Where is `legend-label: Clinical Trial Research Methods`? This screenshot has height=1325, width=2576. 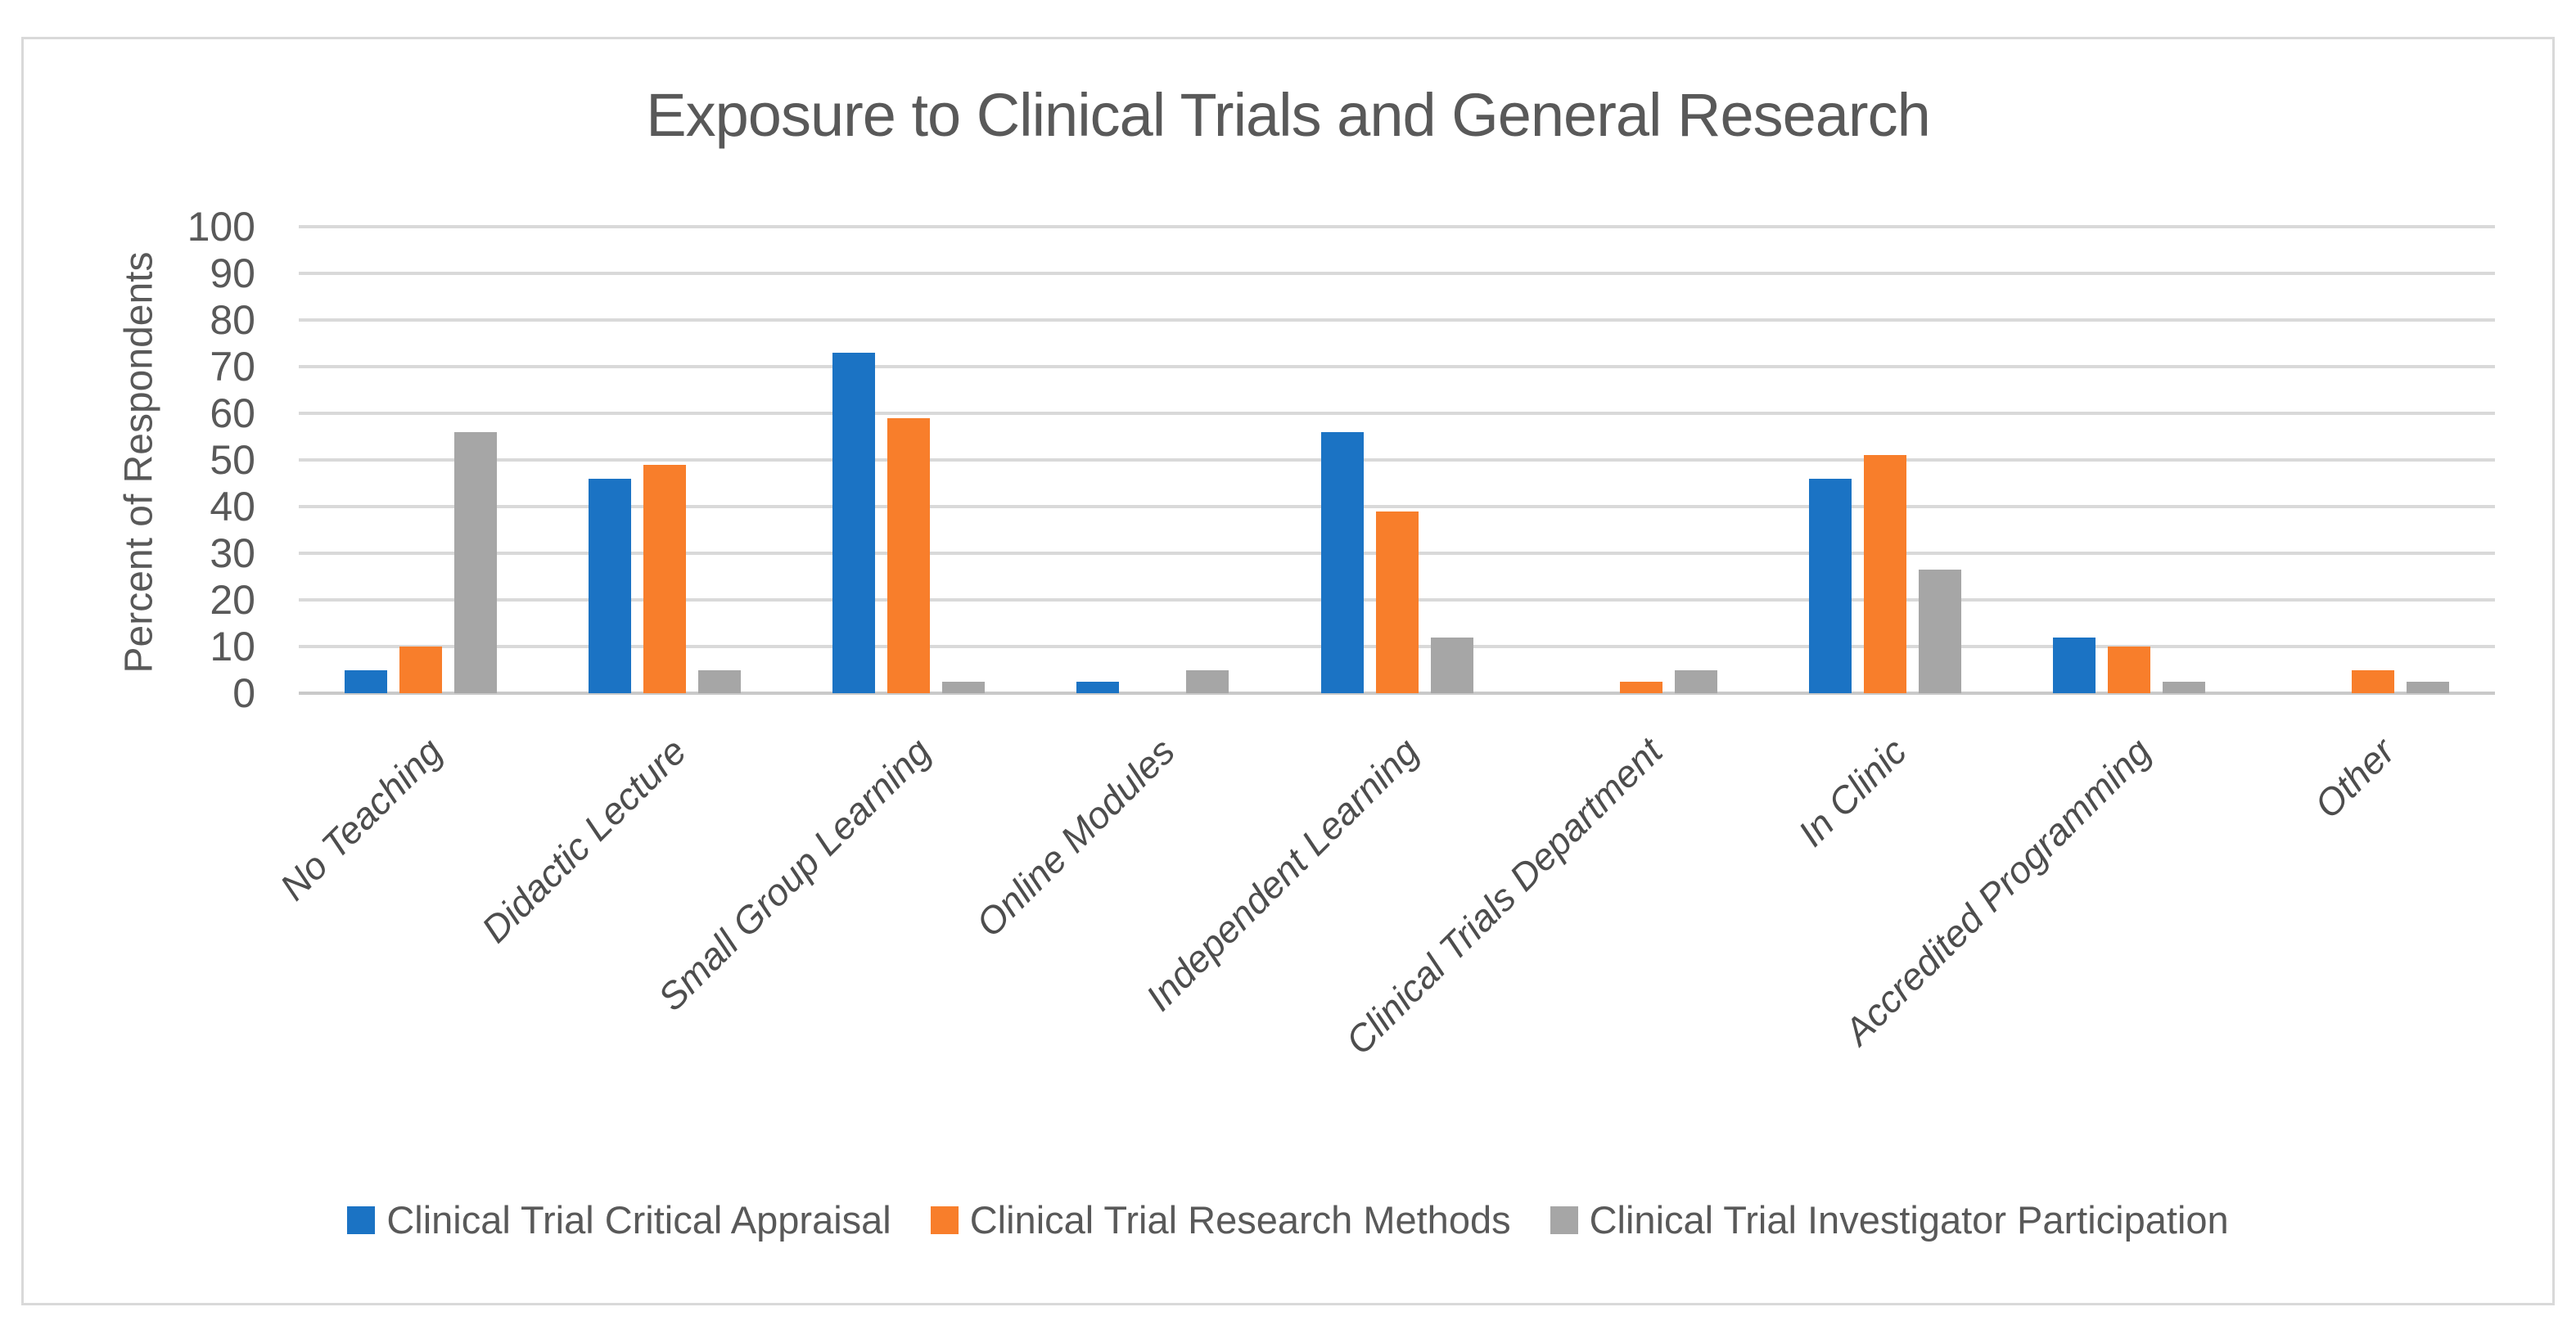 legend-label: Clinical Trial Research Methods is located at coordinates (1240, 1220).